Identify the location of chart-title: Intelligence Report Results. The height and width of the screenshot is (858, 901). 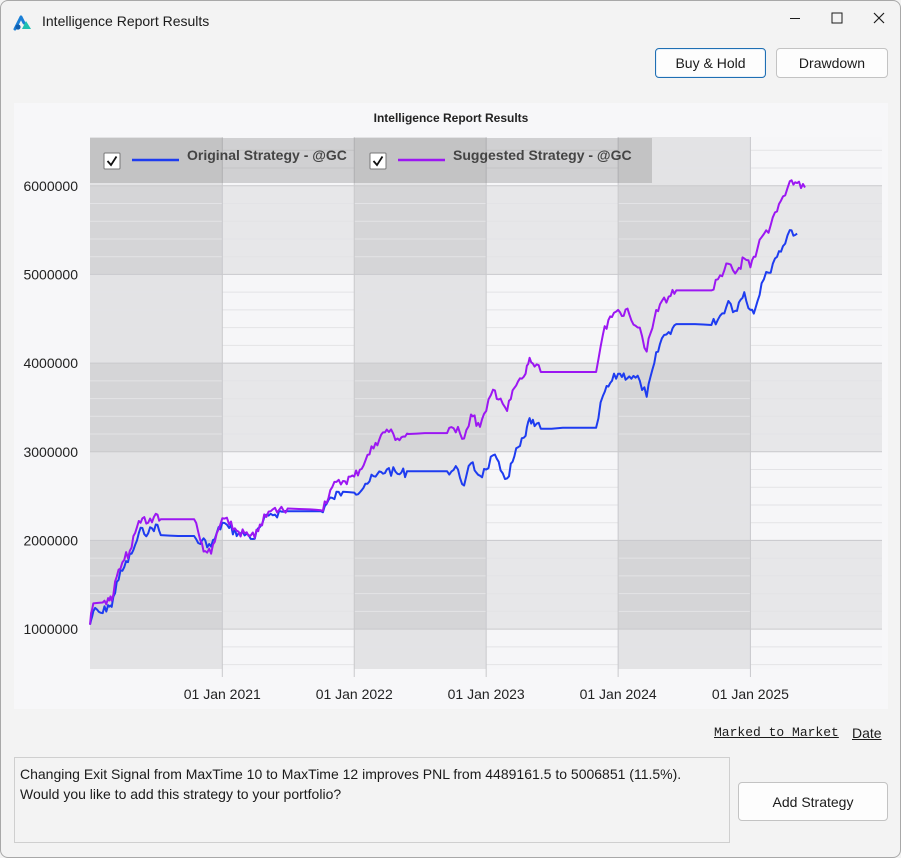
(451, 118).